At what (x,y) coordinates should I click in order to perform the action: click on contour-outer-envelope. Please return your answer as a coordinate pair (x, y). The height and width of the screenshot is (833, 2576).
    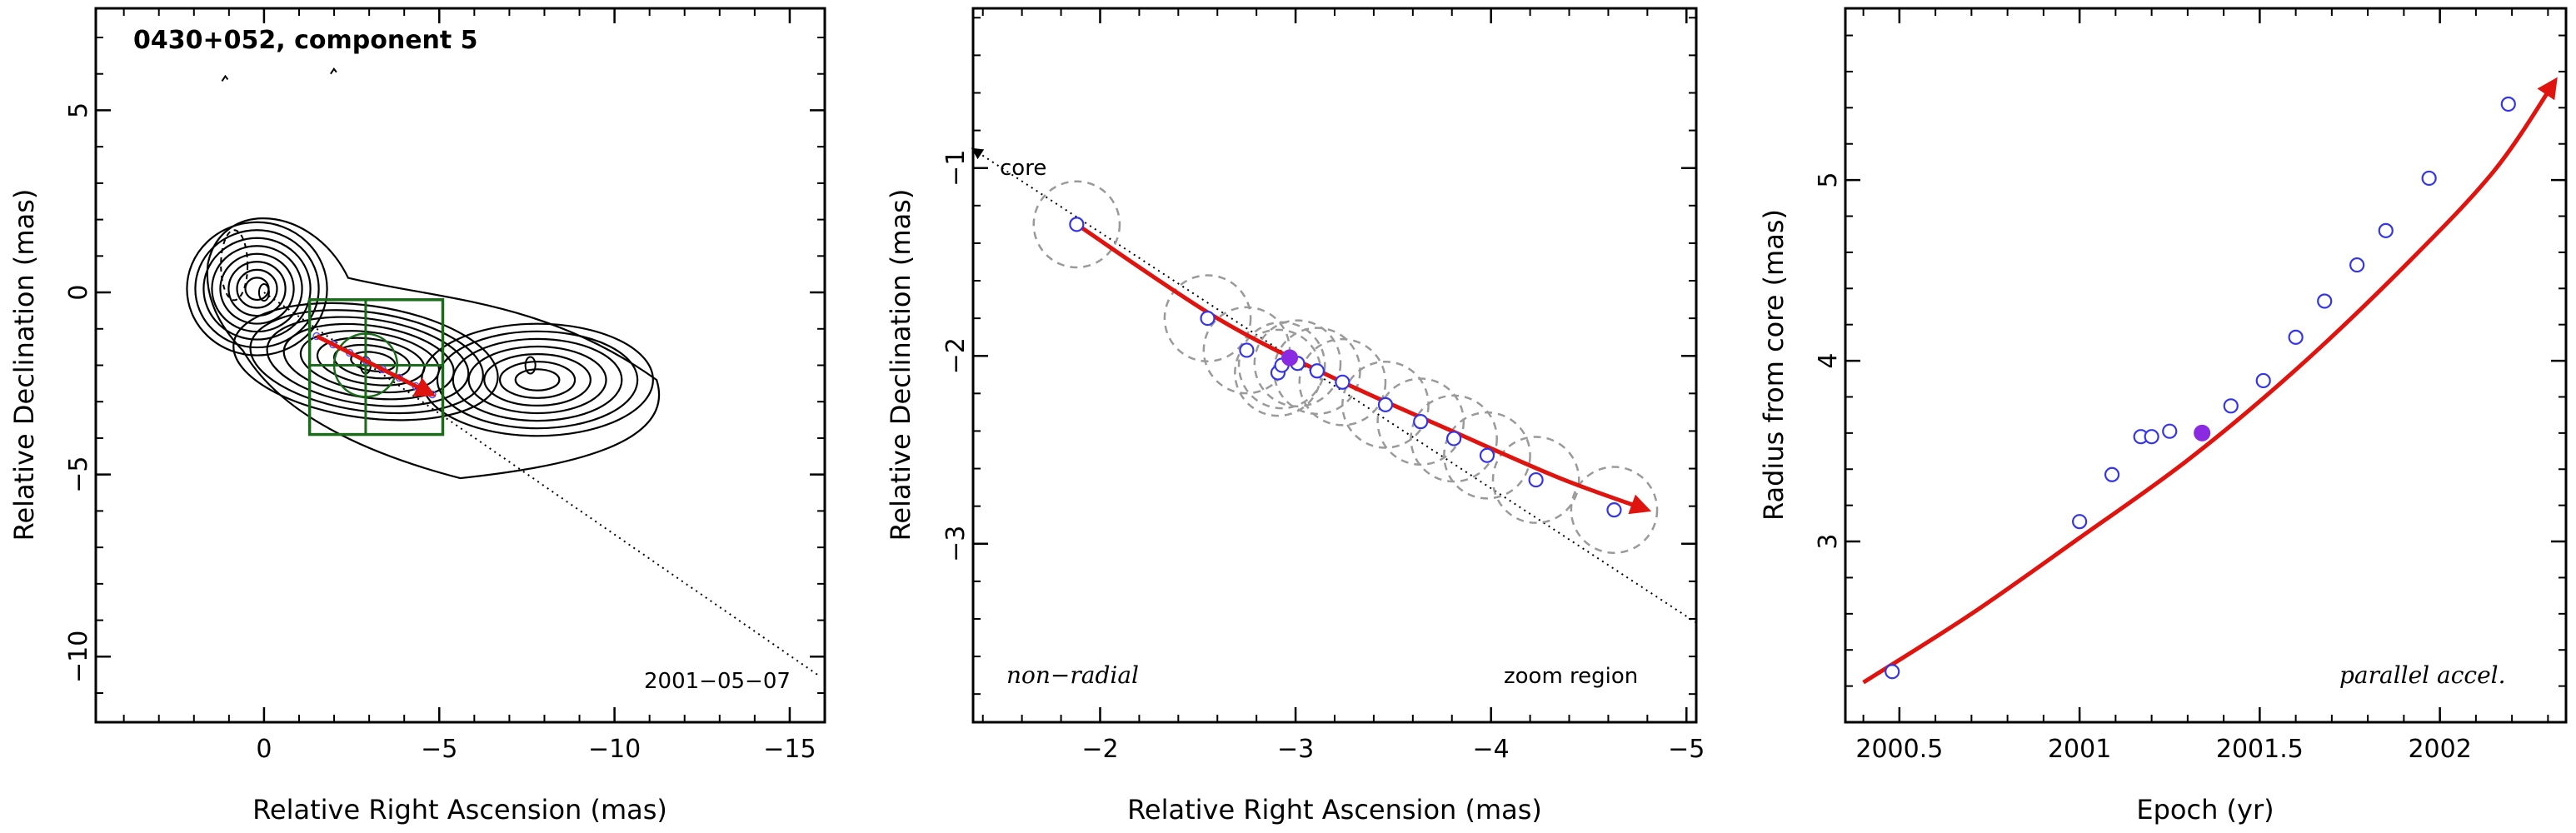
    Looking at the image, I should click on (433, 348).